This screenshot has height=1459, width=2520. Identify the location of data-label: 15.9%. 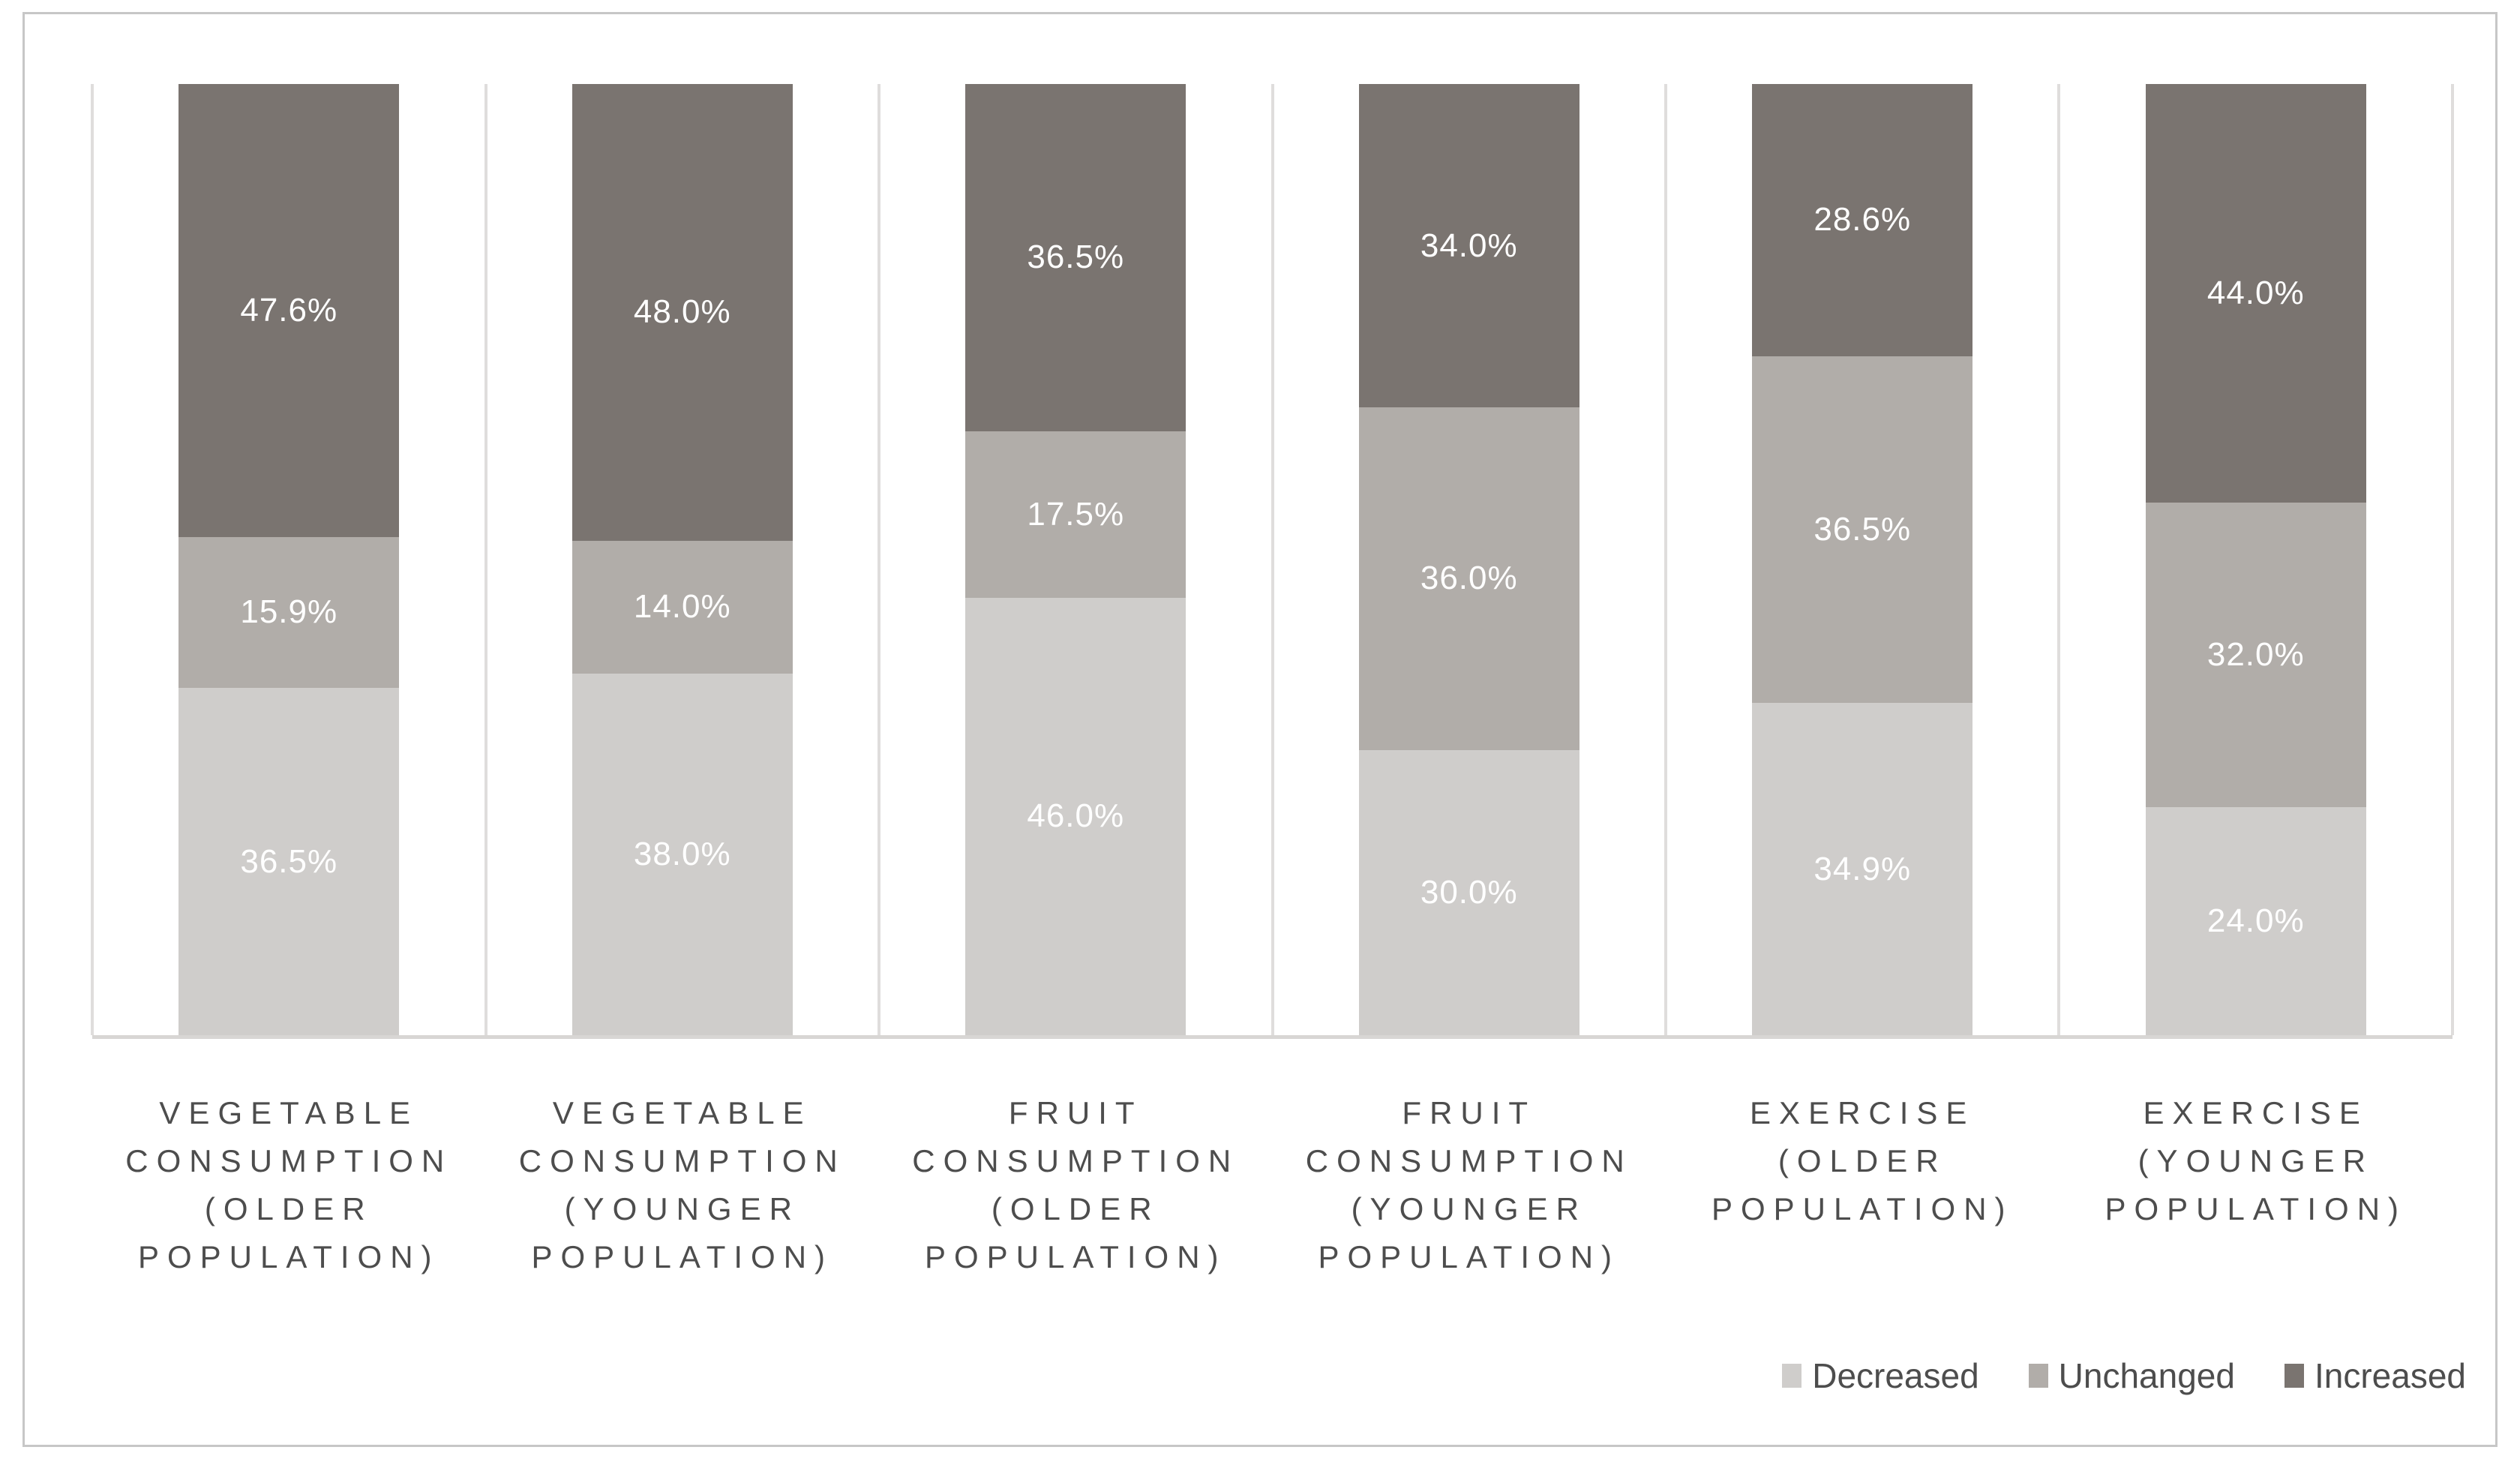
(289, 612).